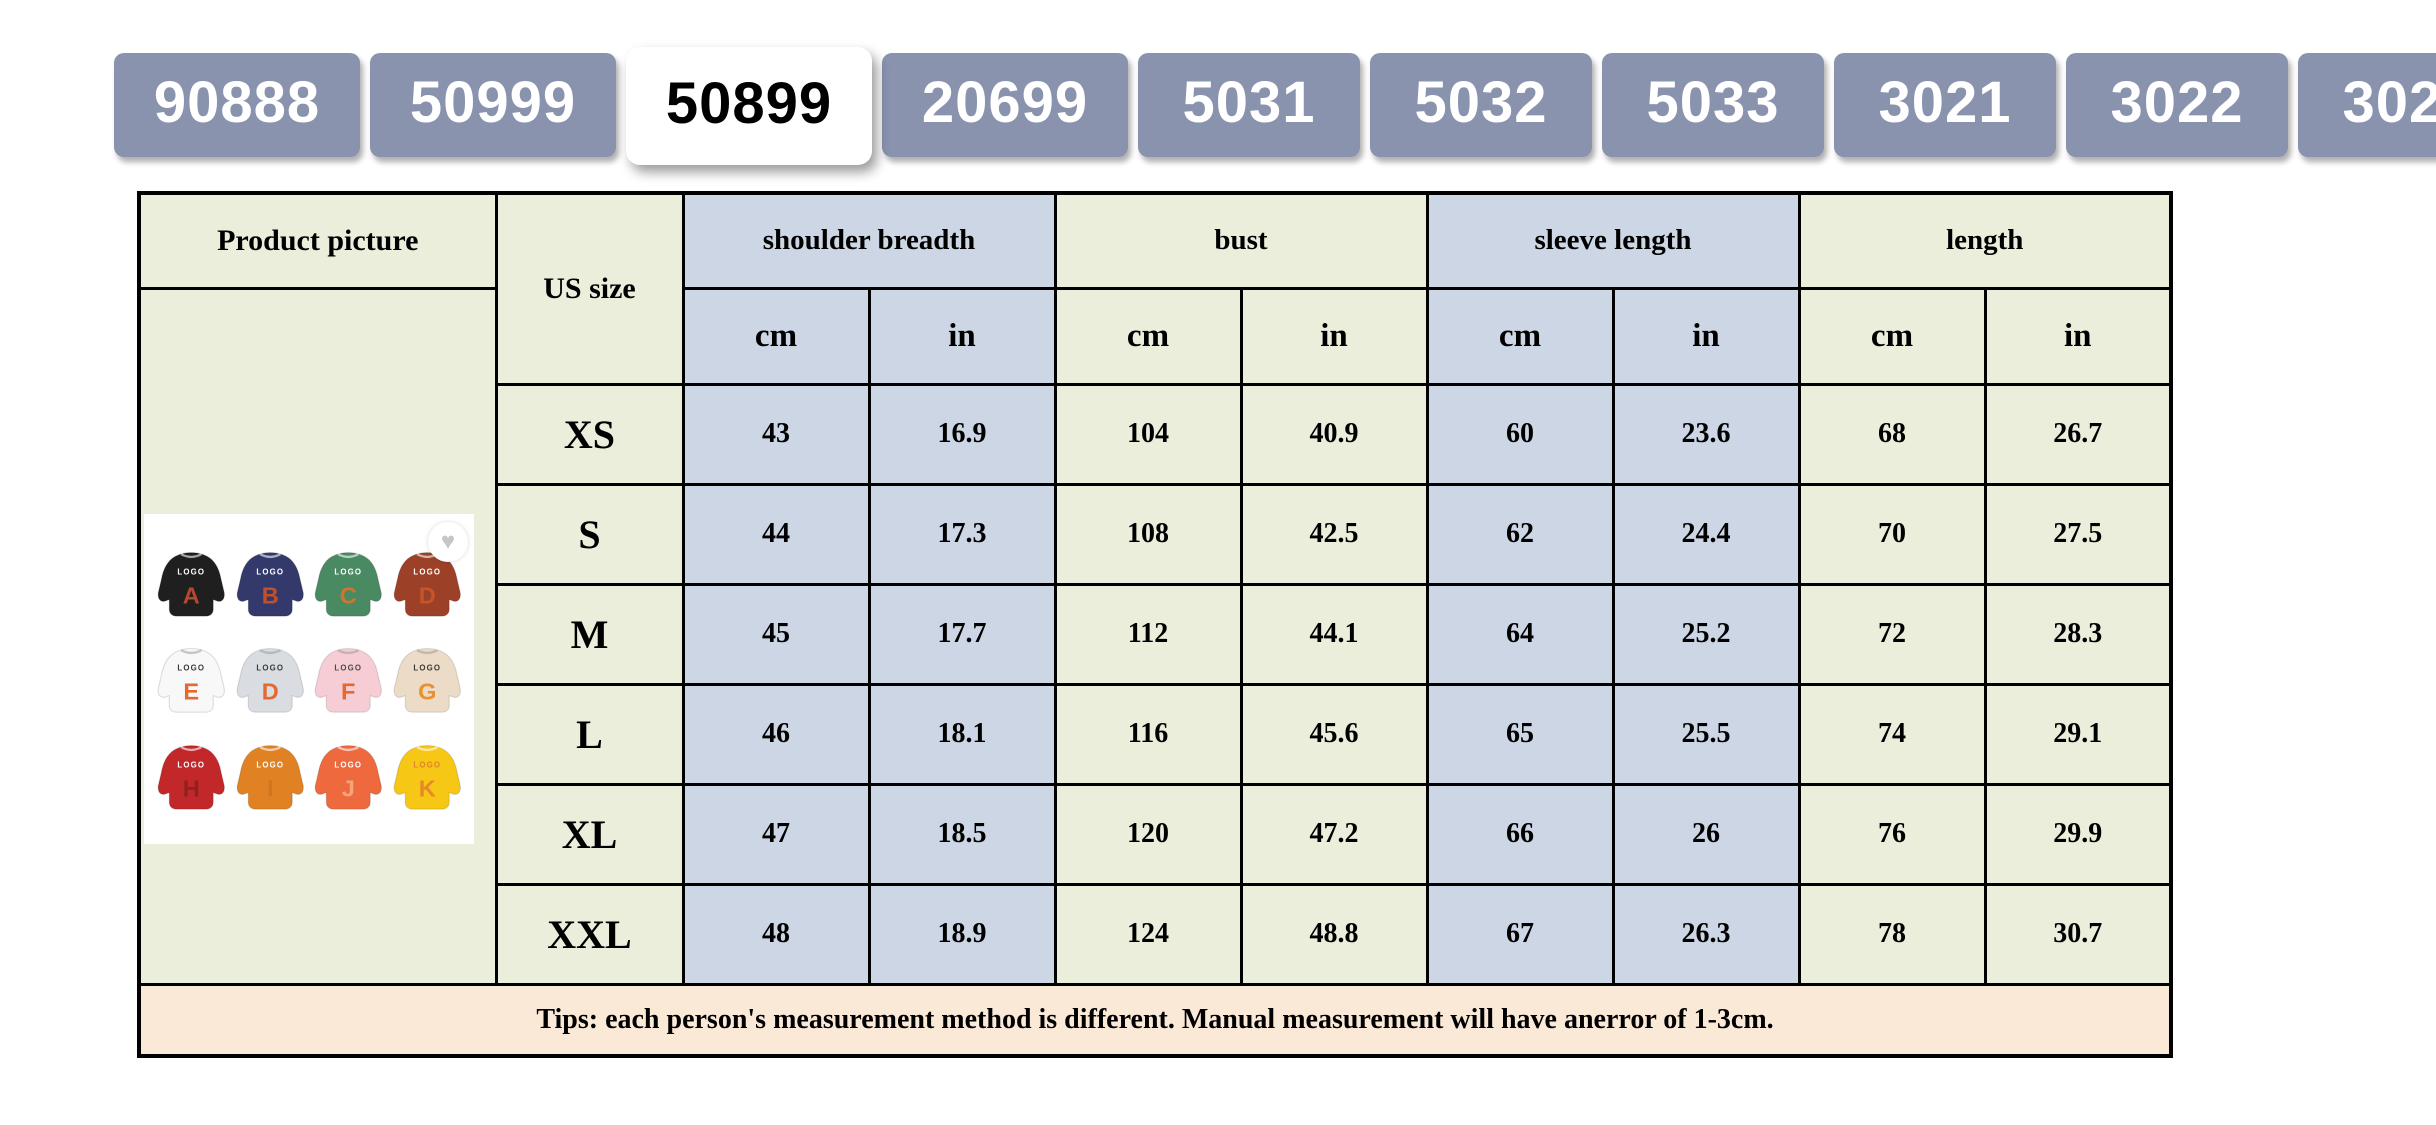 The height and width of the screenshot is (1125, 2436). I want to click on table-row: XXL 48 18.9 124 48.8 67 26.3 78 30.7, so click(1156, 934).